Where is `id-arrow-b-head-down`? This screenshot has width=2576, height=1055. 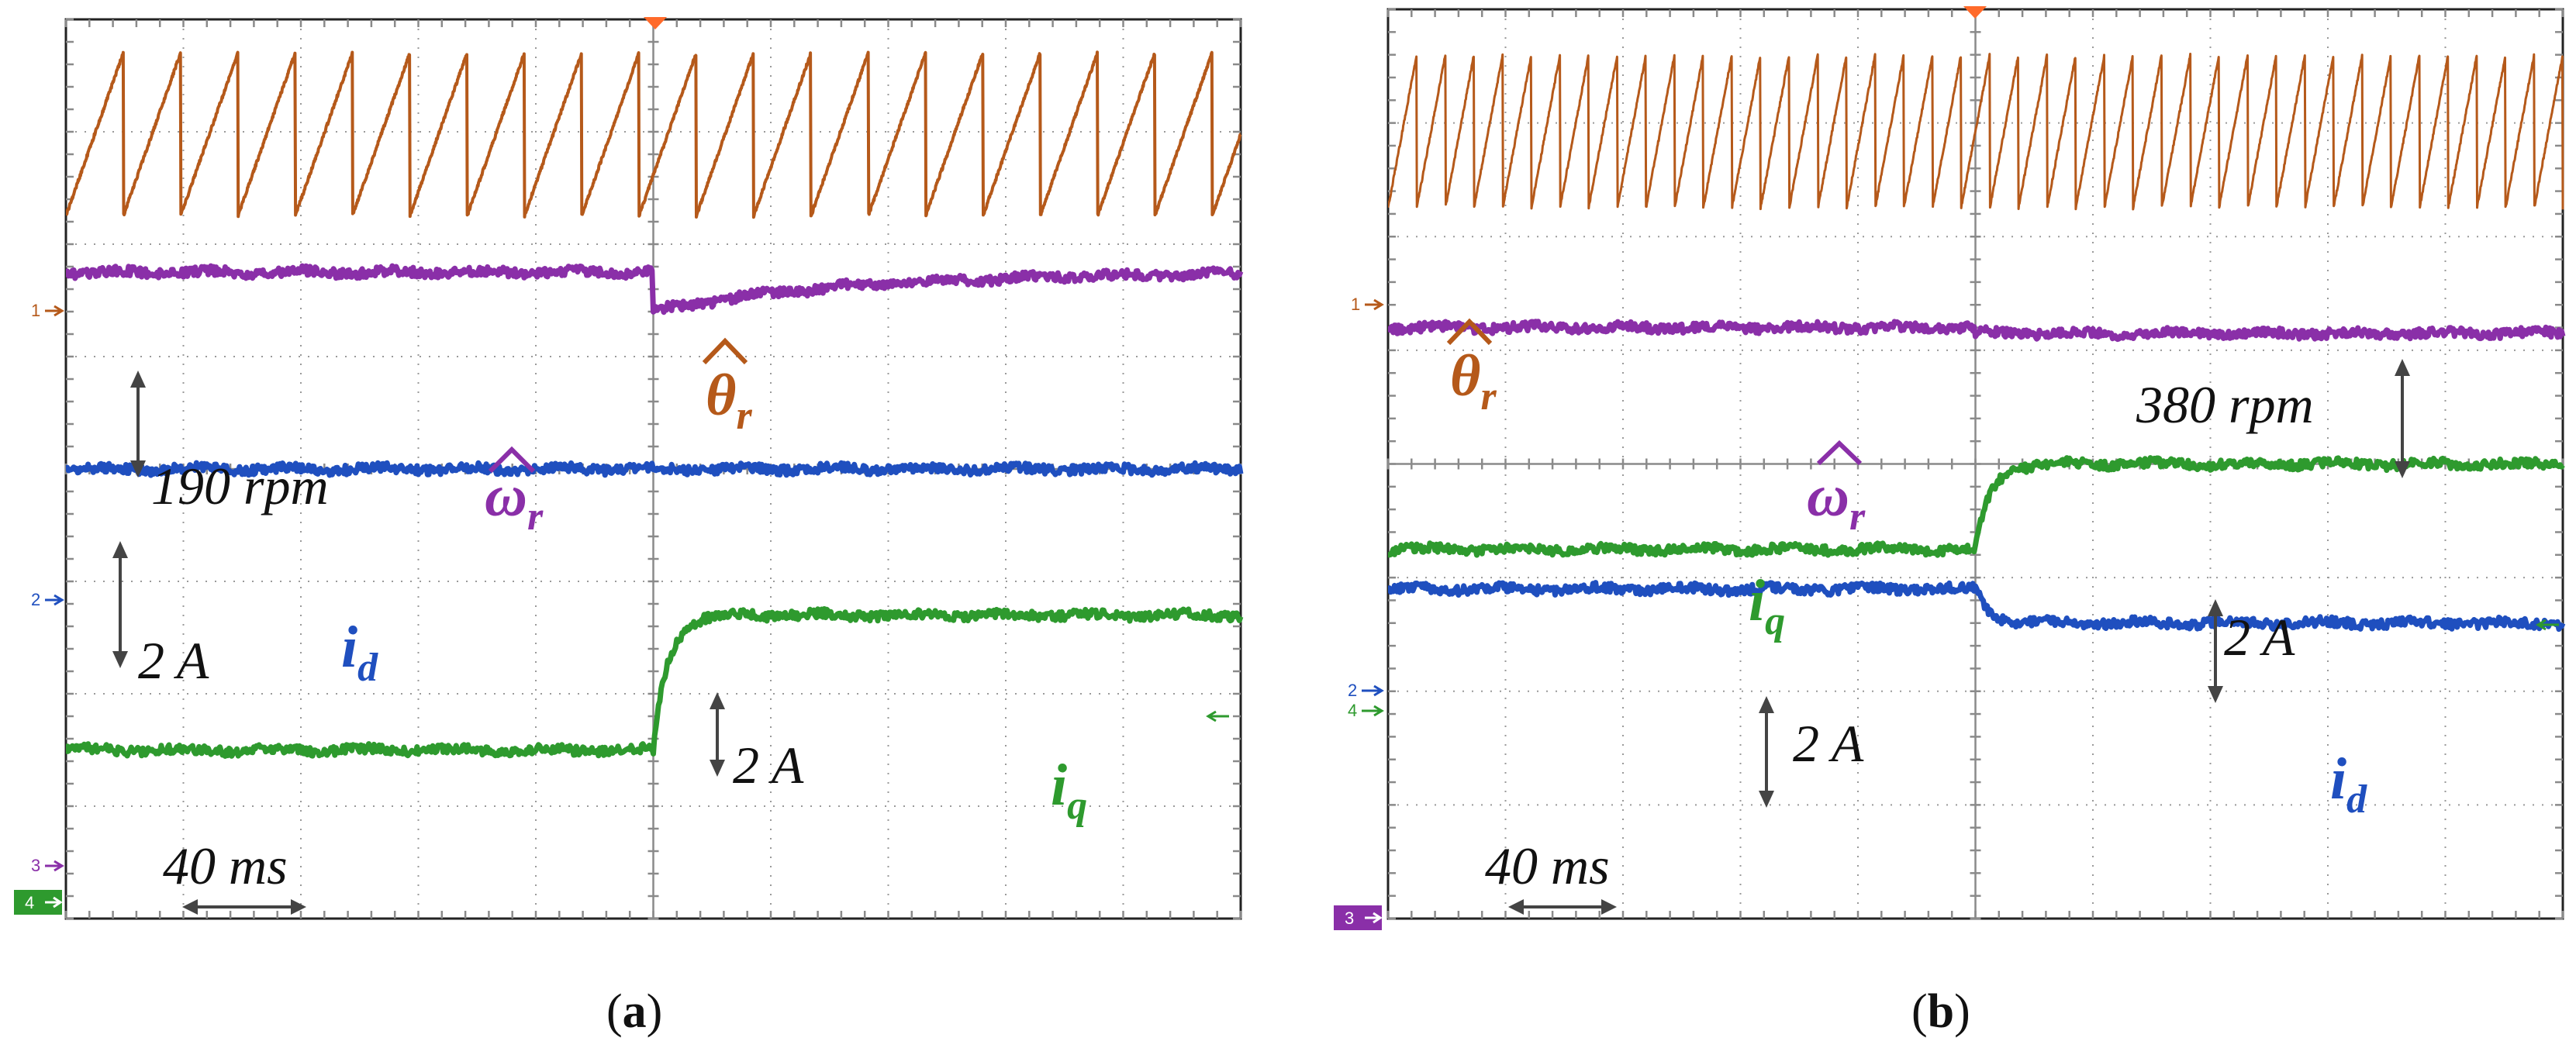 id-arrow-b-head-down is located at coordinates (1767, 800).